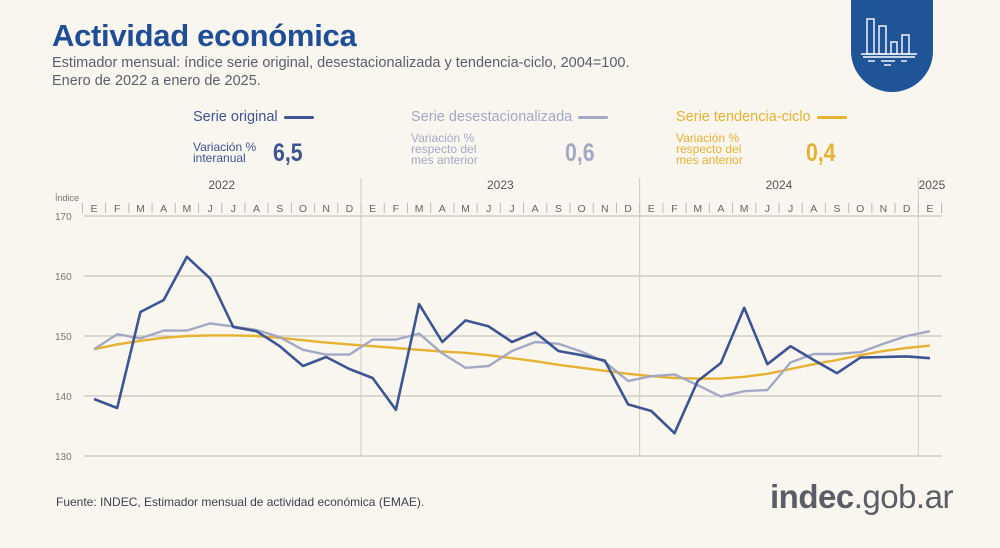  I want to click on variation-value-tendencia: 0,4, so click(821, 153).